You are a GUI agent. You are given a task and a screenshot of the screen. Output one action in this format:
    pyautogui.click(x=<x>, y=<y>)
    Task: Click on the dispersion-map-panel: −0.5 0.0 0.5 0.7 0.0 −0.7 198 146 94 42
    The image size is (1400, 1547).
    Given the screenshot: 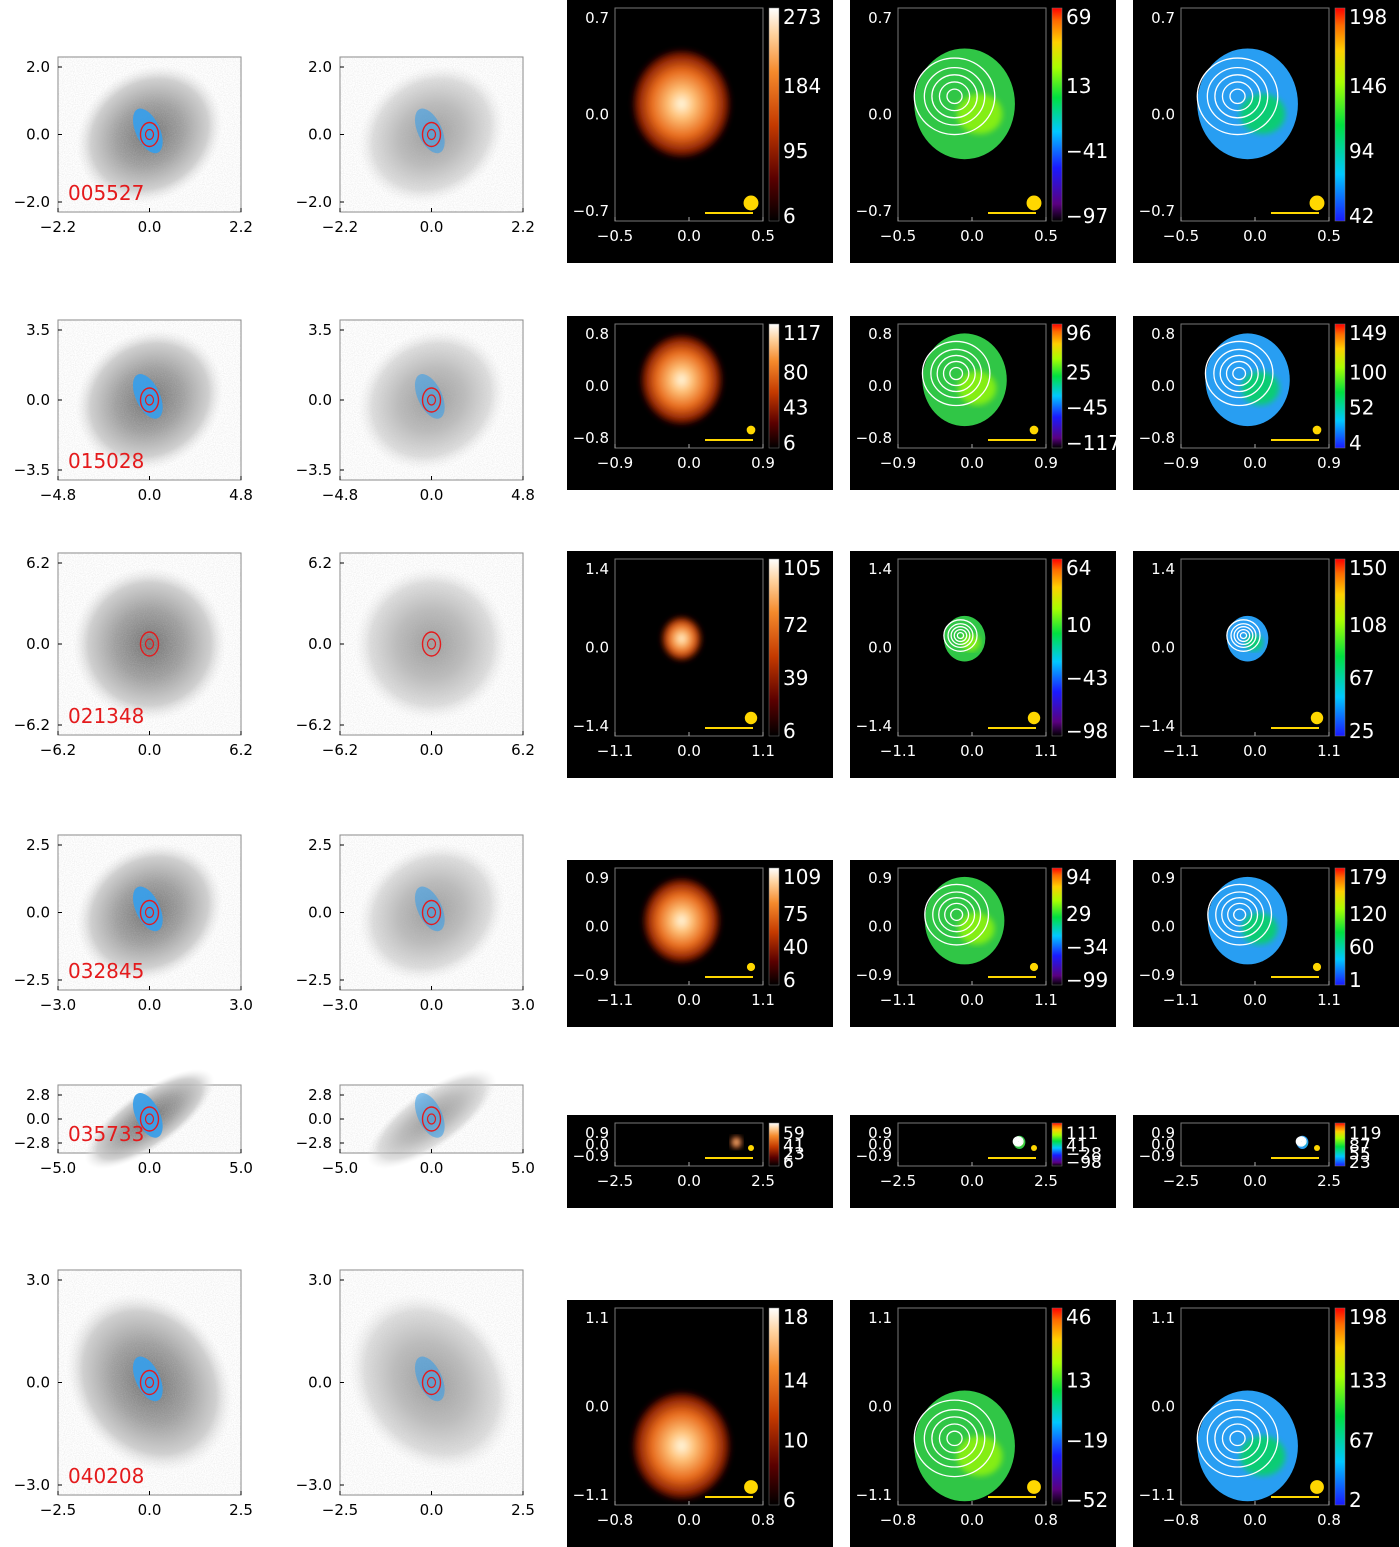 What is the action you would take?
    pyautogui.click(x=1266, y=131)
    